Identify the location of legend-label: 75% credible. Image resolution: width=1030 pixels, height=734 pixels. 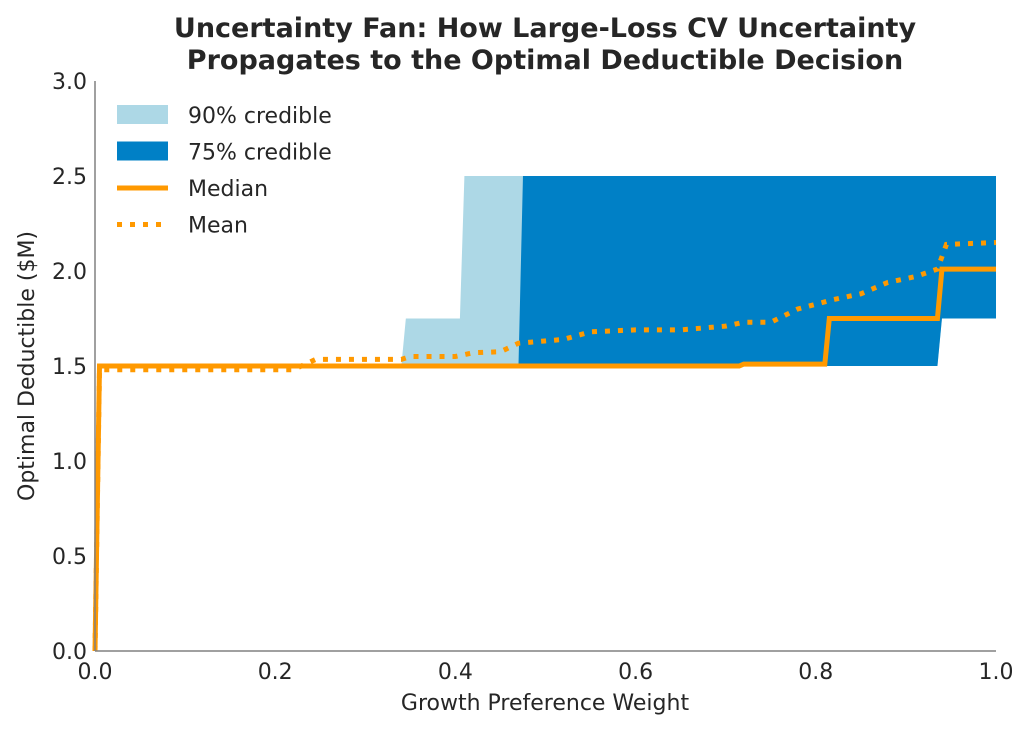
(260, 153).